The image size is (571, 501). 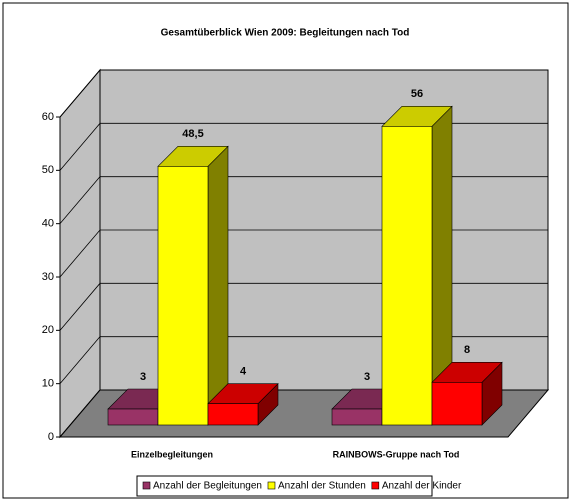 I want to click on y-tick-label: 20, so click(x=48, y=330).